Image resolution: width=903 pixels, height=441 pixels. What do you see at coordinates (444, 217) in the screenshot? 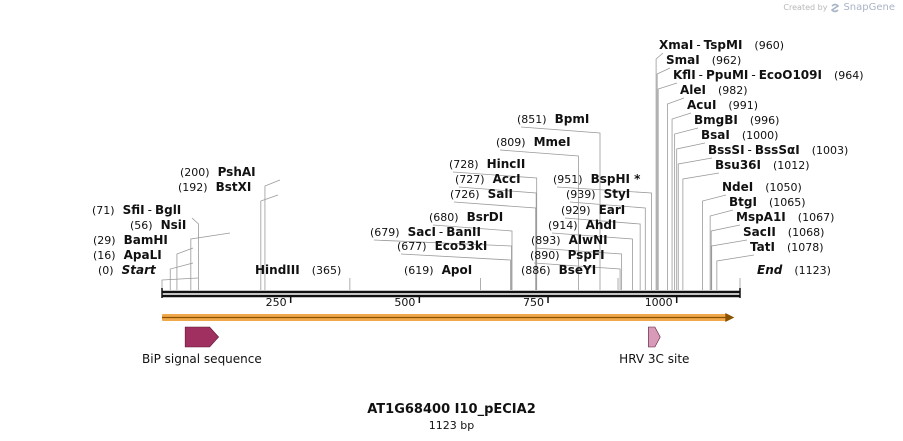
I see `site-position: (680)` at bounding box center [444, 217].